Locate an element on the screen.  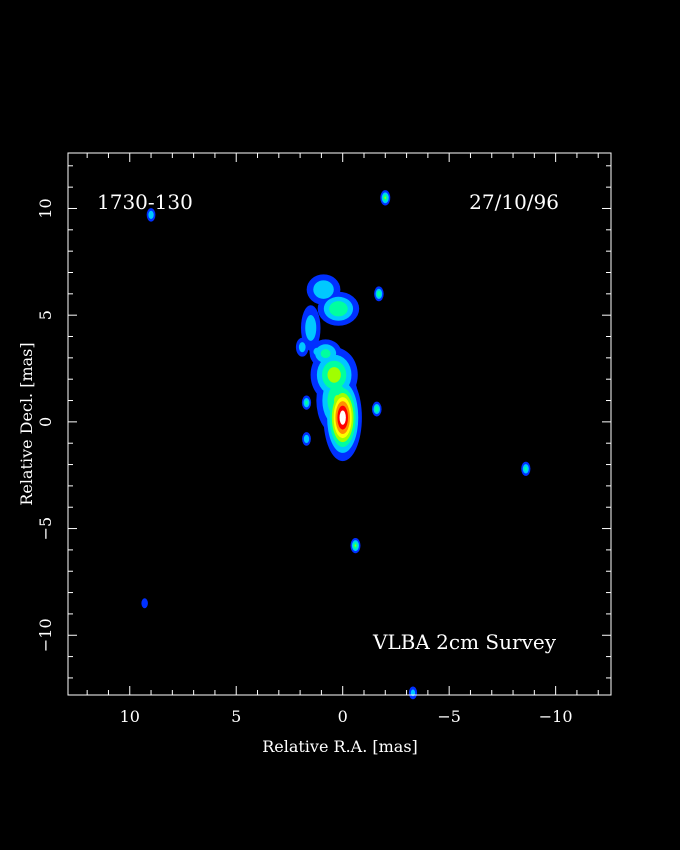
x-axis-label: Relative R.A. [mas] is located at coordinates (340, 746).